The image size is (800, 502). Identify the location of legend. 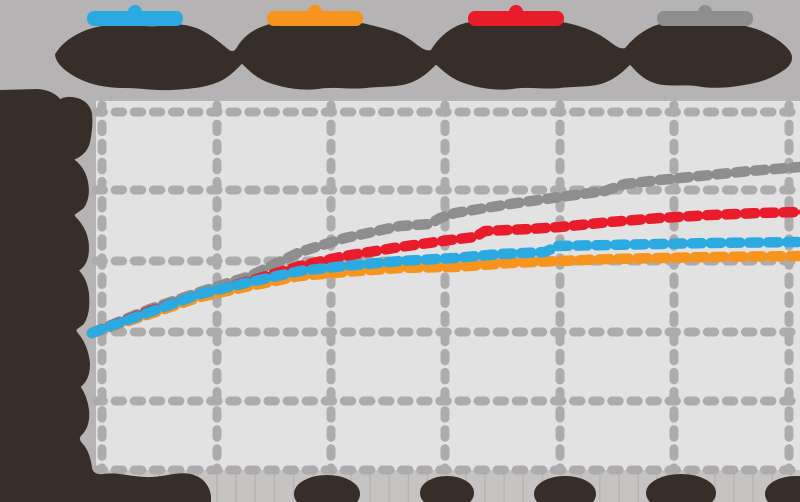
(420, 15).